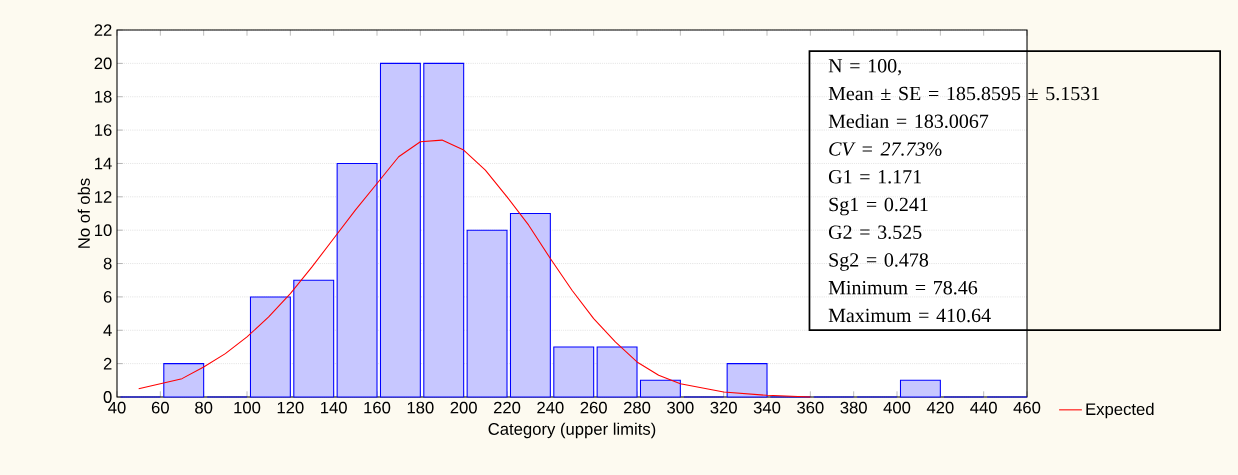 This screenshot has height=475, width=1238. I want to click on y-tick-label: 20, so click(103, 63).